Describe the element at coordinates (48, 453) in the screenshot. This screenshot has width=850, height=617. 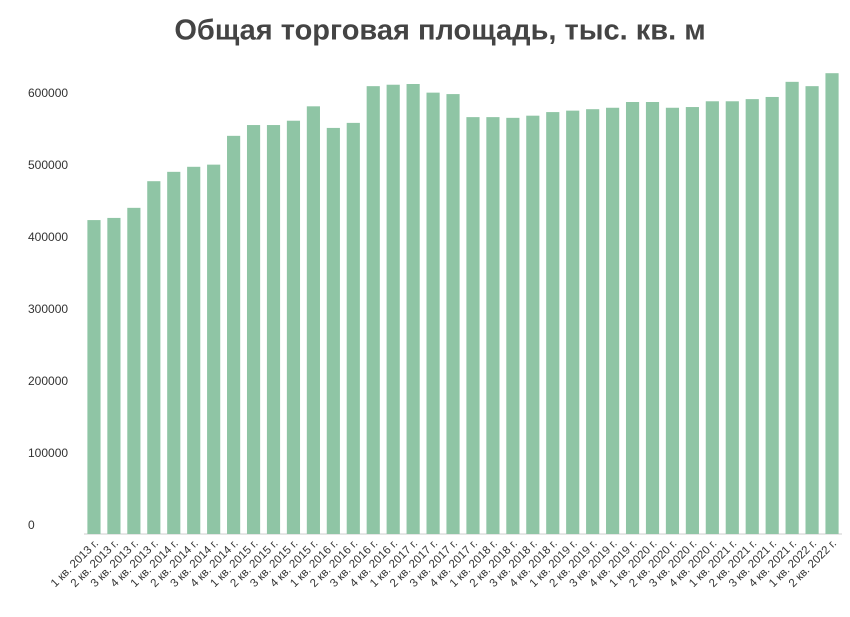
I see `y-tick-label: 100000` at that location.